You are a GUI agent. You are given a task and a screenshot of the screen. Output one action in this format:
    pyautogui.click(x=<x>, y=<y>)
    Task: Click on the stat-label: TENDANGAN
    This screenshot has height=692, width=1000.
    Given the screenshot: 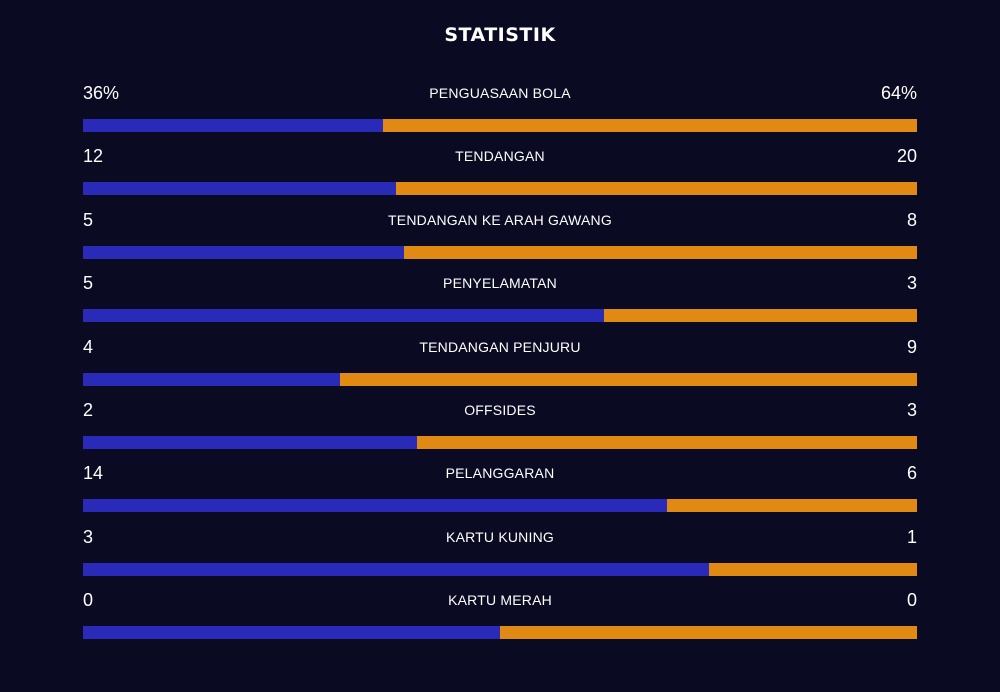 What is the action you would take?
    pyautogui.click(x=500, y=156)
    